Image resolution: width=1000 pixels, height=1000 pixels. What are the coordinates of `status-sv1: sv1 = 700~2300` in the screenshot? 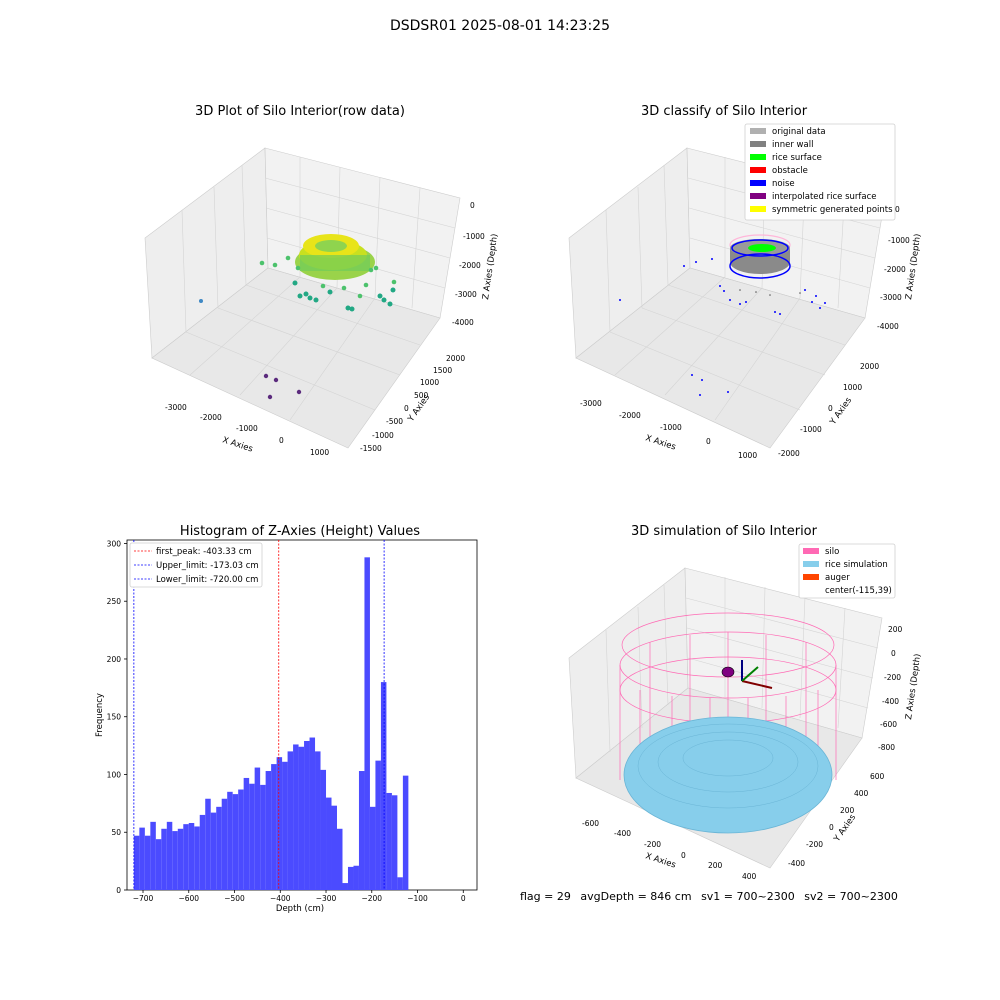 It's located at (748, 896).